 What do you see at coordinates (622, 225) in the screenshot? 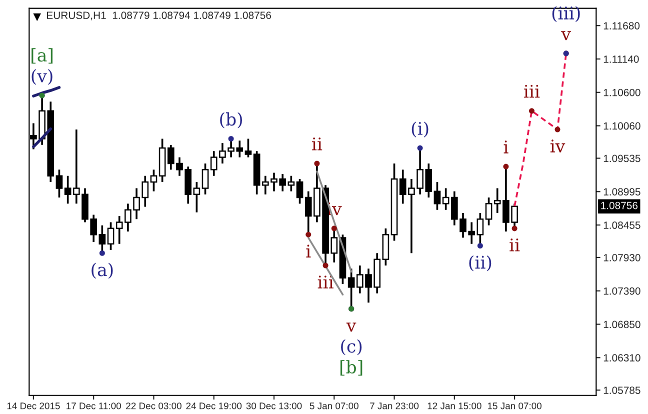
I see `y-tick-label: 1.08455` at bounding box center [622, 225].